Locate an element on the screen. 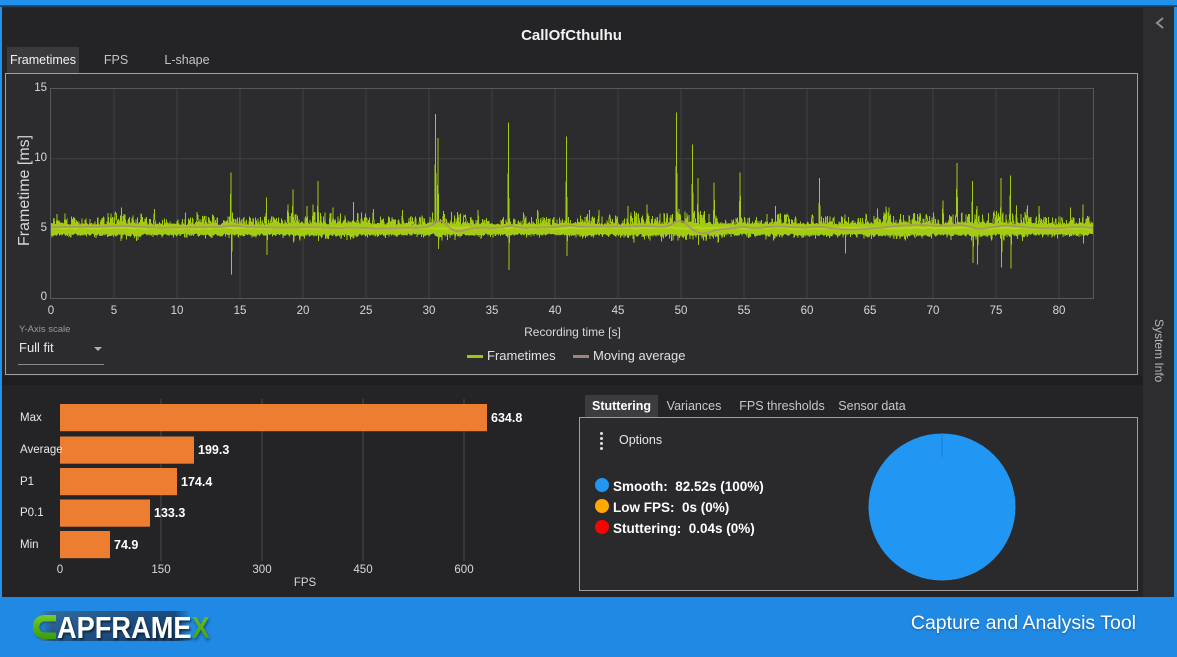  svg-text: 133.3 is located at coordinates (169, 513).